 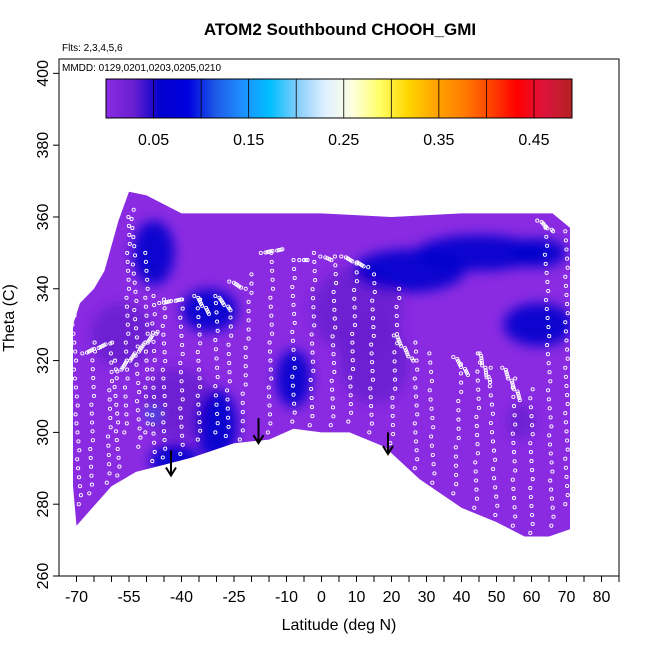 What do you see at coordinates (602, 597) in the screenshot?
I see `x-tick-label: 80` at bounding box center [602, 597].